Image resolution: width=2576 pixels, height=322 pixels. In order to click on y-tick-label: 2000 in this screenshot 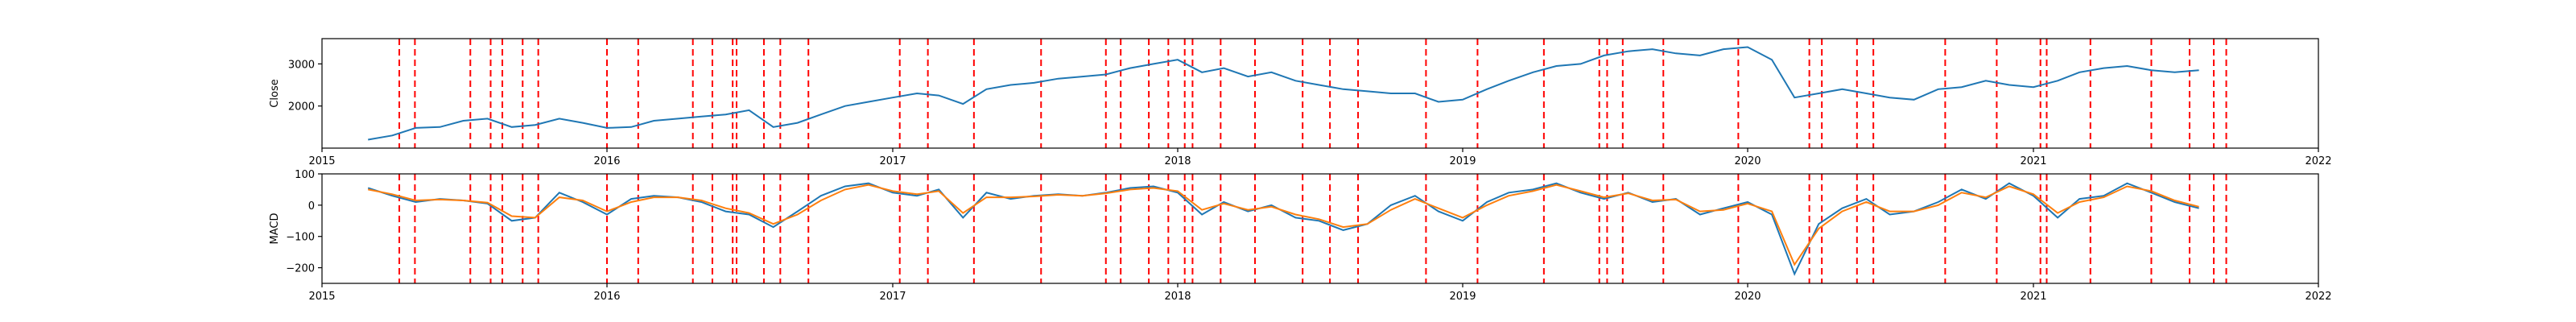, I will do `click(301, 107)`.